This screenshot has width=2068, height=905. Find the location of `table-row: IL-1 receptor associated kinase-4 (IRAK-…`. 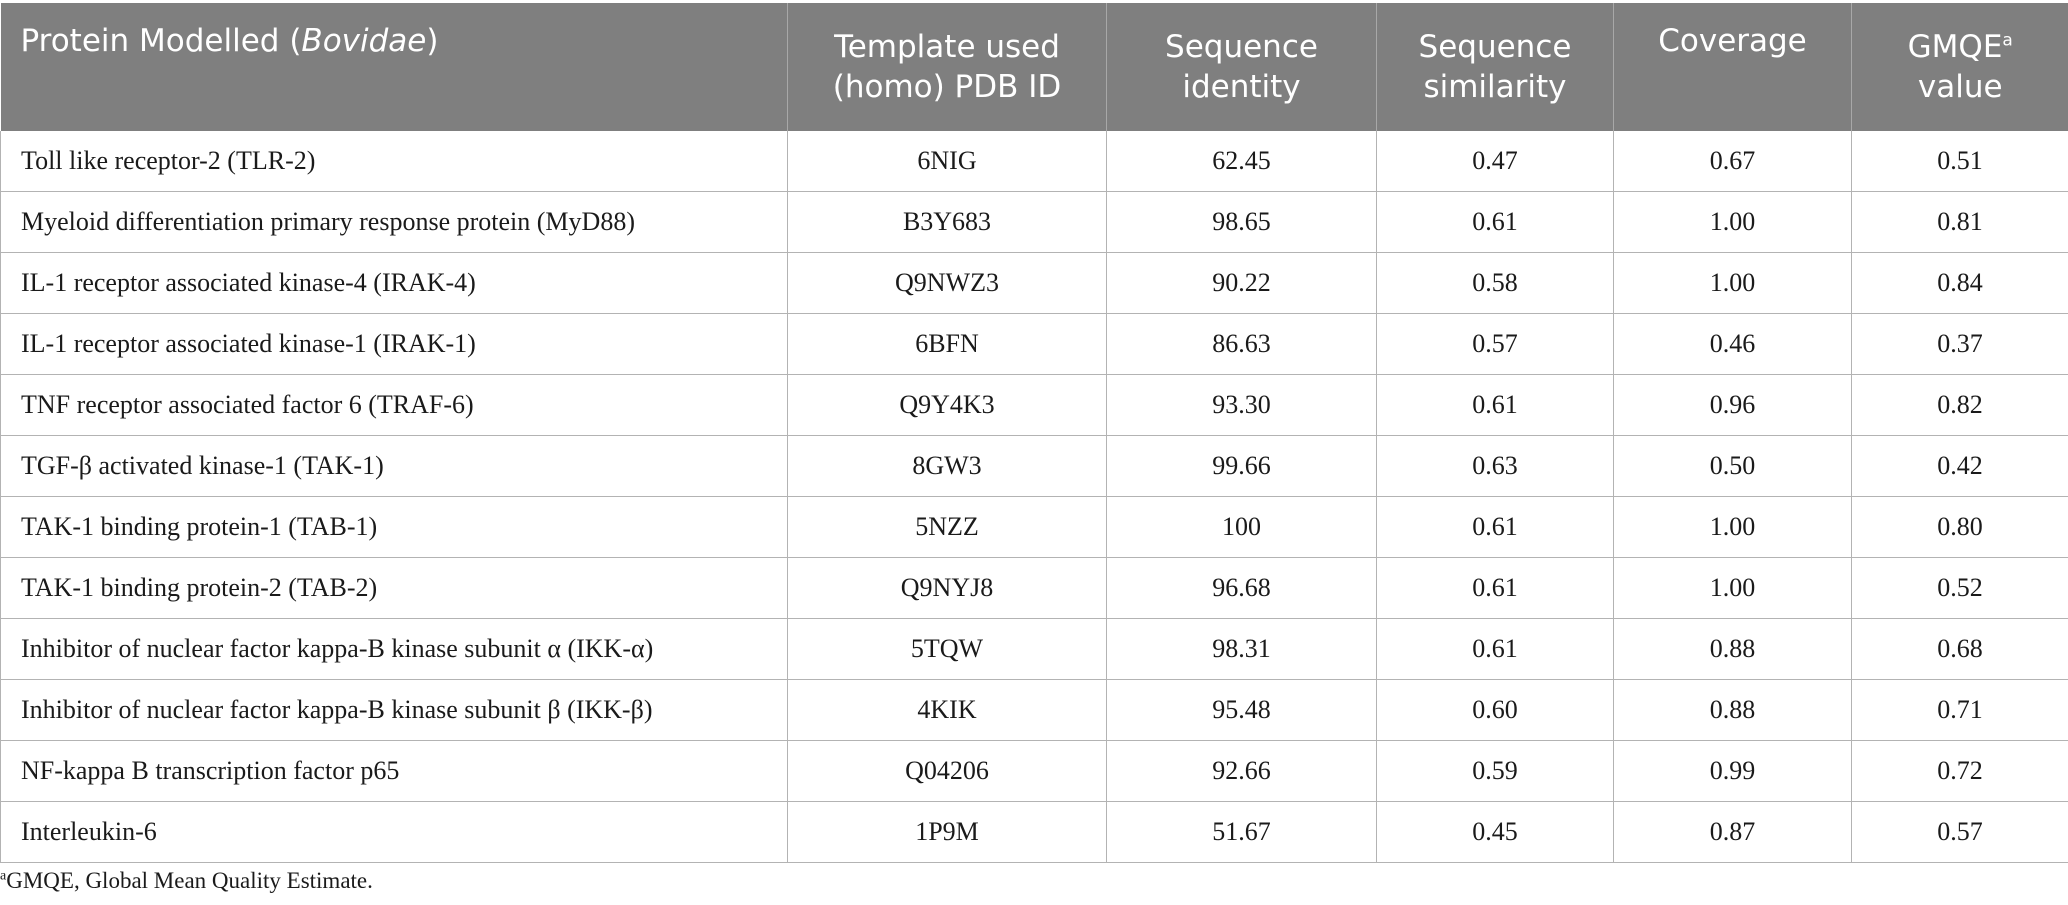

table-row: IL-1 receptor associated kinase-4 (IRAK-… is located at coordinates (1034, 283).